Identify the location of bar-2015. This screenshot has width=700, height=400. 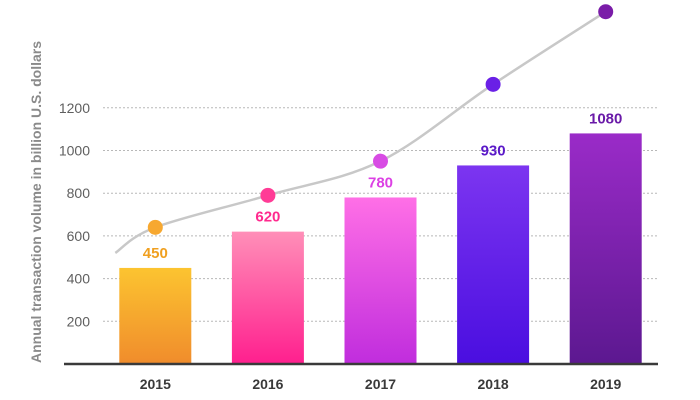
(155, 315).